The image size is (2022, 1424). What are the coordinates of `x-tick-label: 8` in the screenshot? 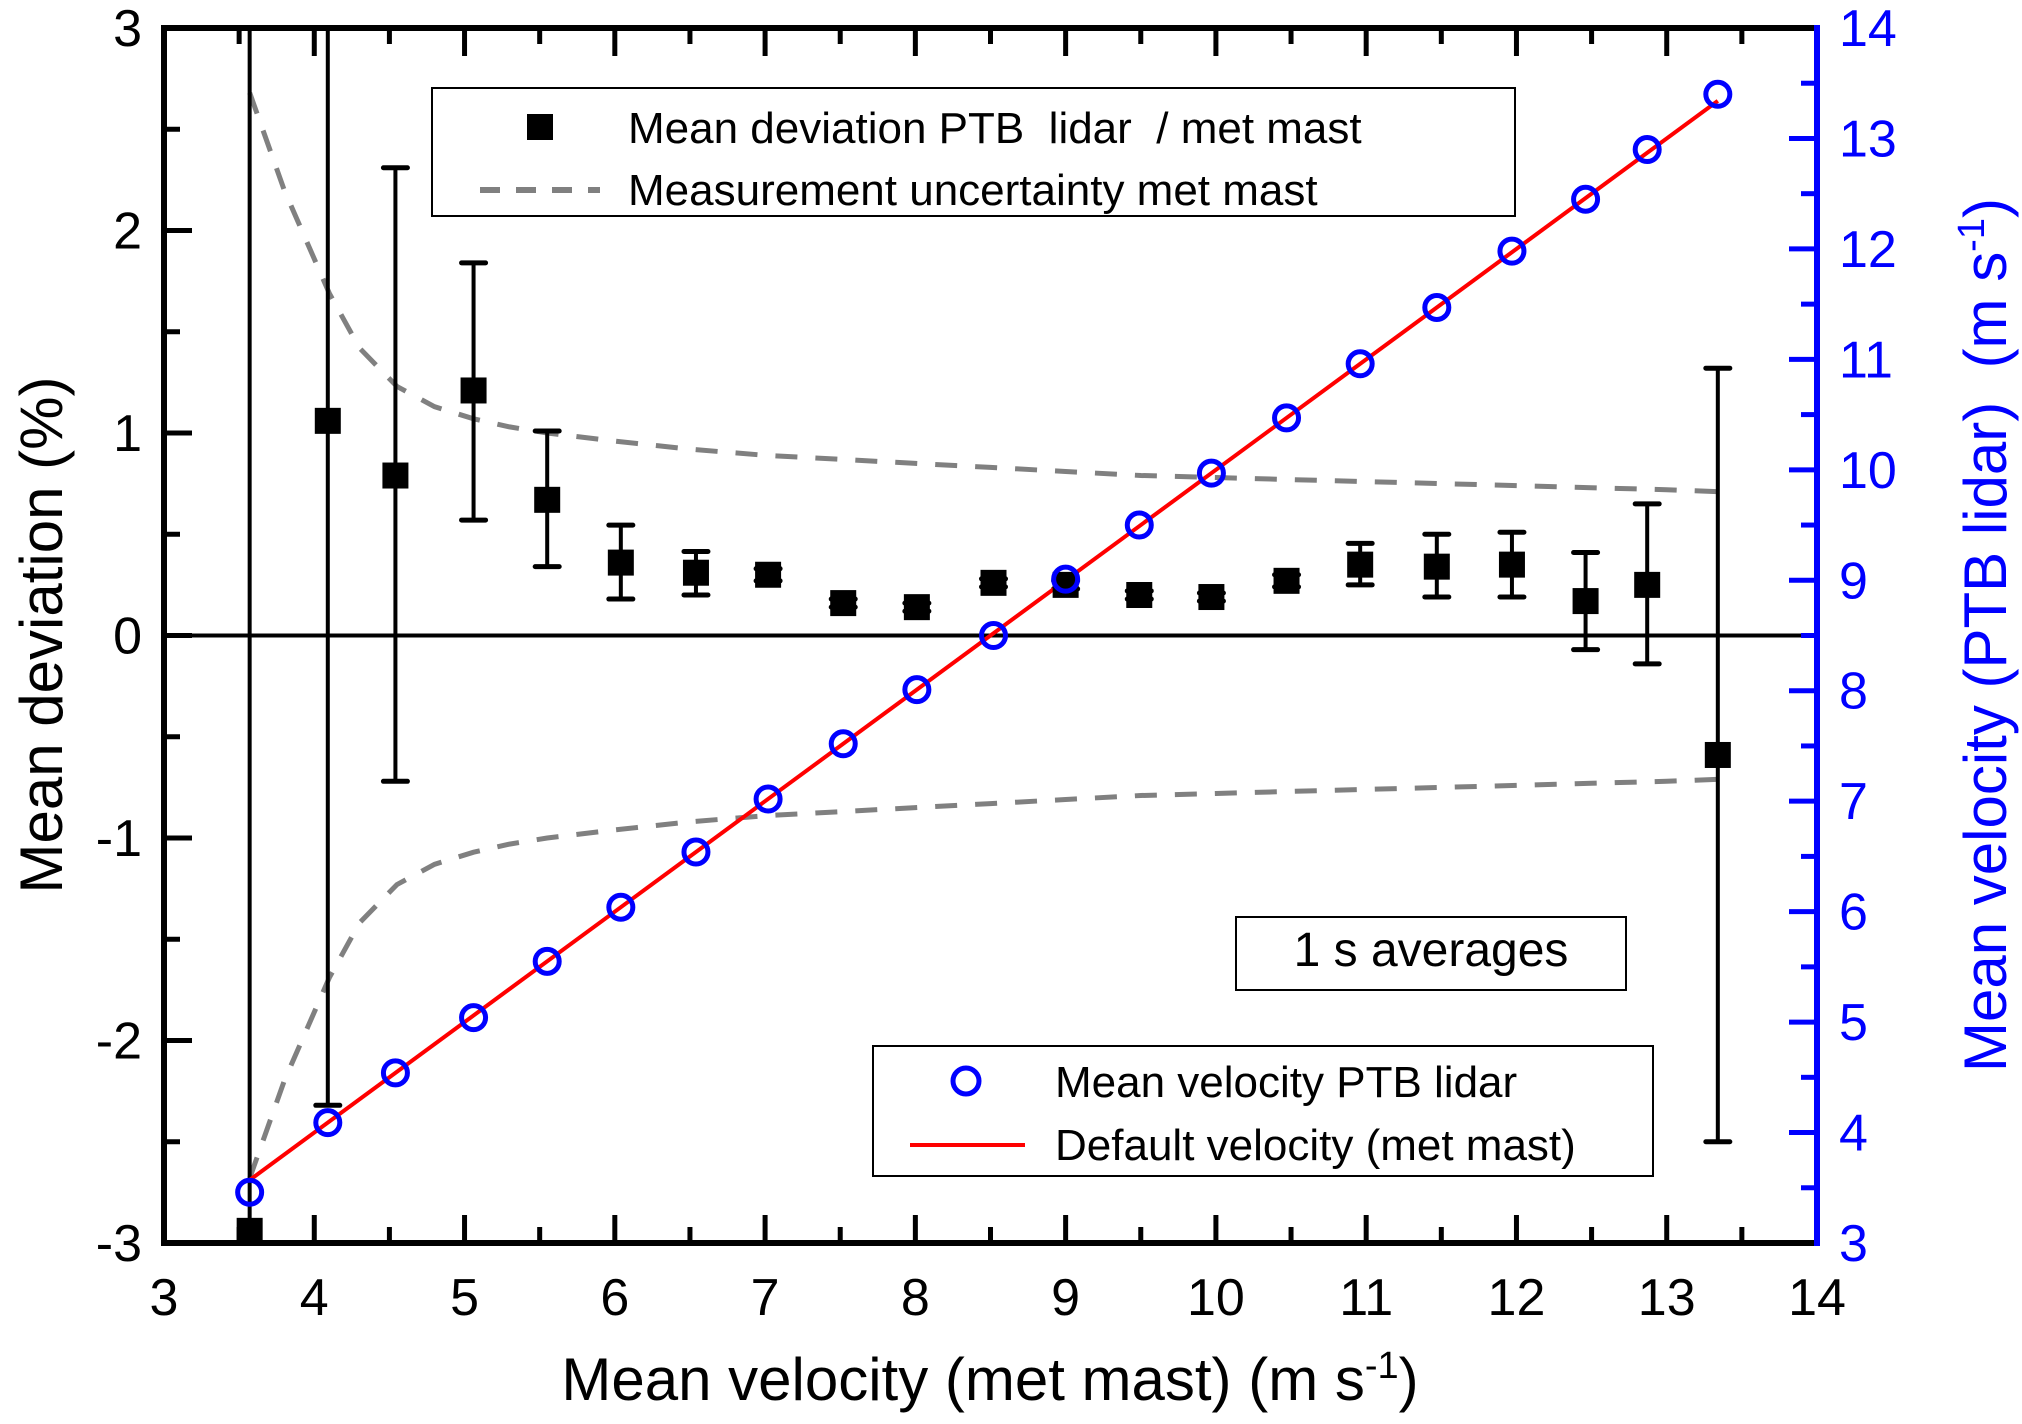 It's located at (915, 1298).